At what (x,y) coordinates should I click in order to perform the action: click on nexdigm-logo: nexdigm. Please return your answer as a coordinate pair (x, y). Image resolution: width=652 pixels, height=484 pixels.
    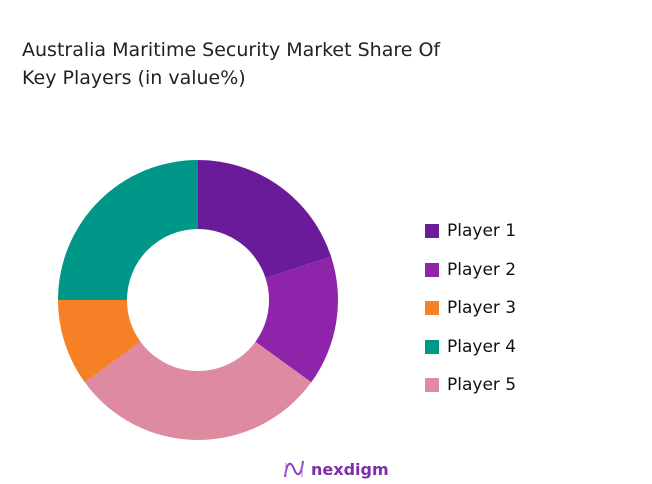
    Looking at the image, I should click on (336, 469).